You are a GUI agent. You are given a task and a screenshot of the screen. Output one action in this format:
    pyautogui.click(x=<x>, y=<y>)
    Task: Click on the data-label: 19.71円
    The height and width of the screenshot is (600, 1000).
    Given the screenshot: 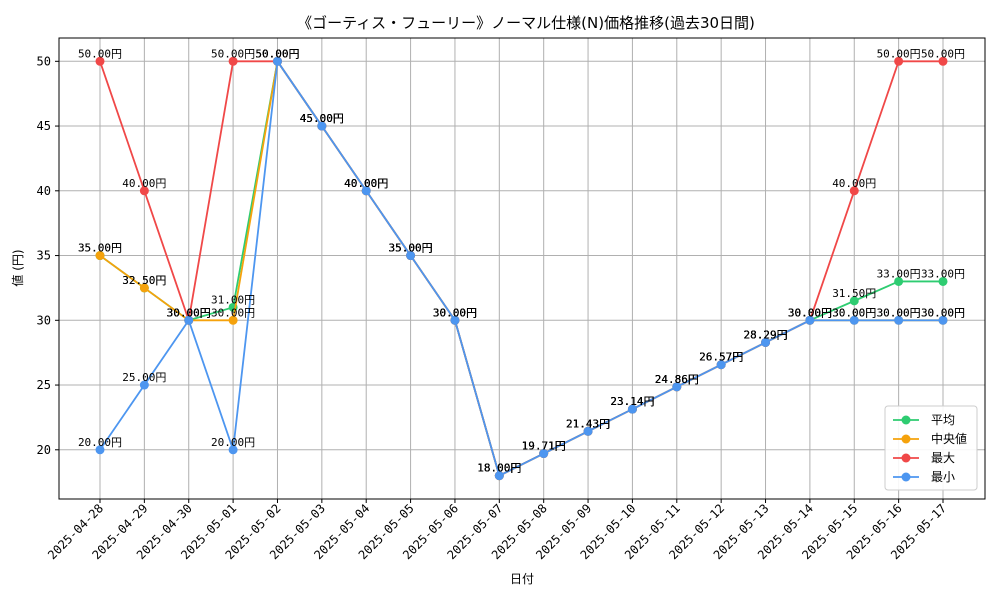 What is the action you would take?
    pyautogui.click(x=544, y=446)
    